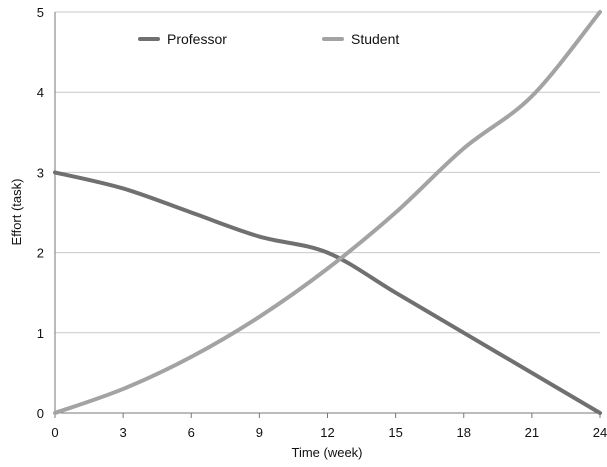  I want to click on x-axis-title: Time (week), so click(326, 452).